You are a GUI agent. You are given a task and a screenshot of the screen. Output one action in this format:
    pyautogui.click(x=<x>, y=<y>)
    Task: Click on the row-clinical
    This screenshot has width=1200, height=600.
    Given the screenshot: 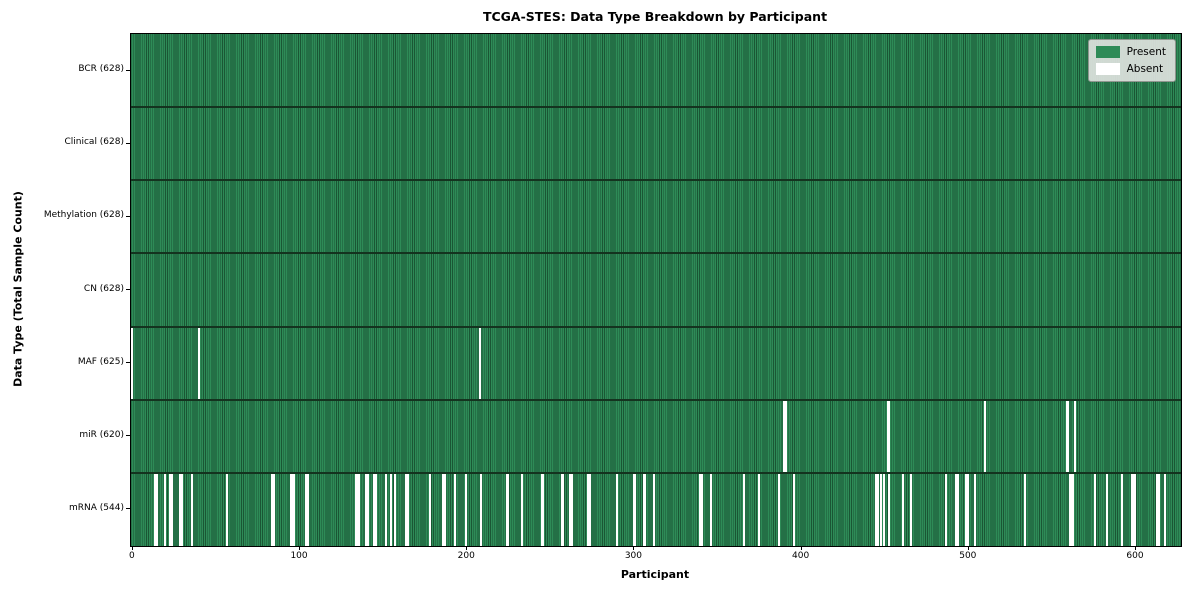 What is the action you would take?
    pyautogui.click(x=656, y=144)
    